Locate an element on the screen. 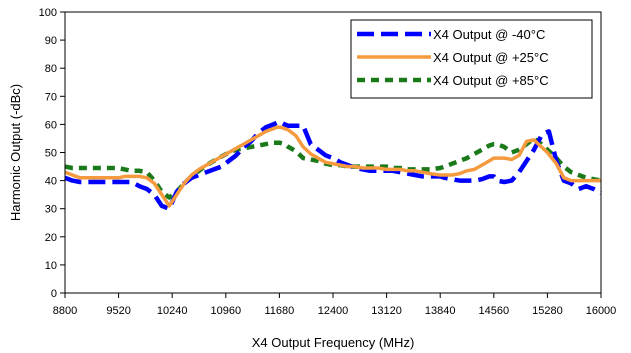  x-tick-label: 14560 is located at coordinates (494, 311).